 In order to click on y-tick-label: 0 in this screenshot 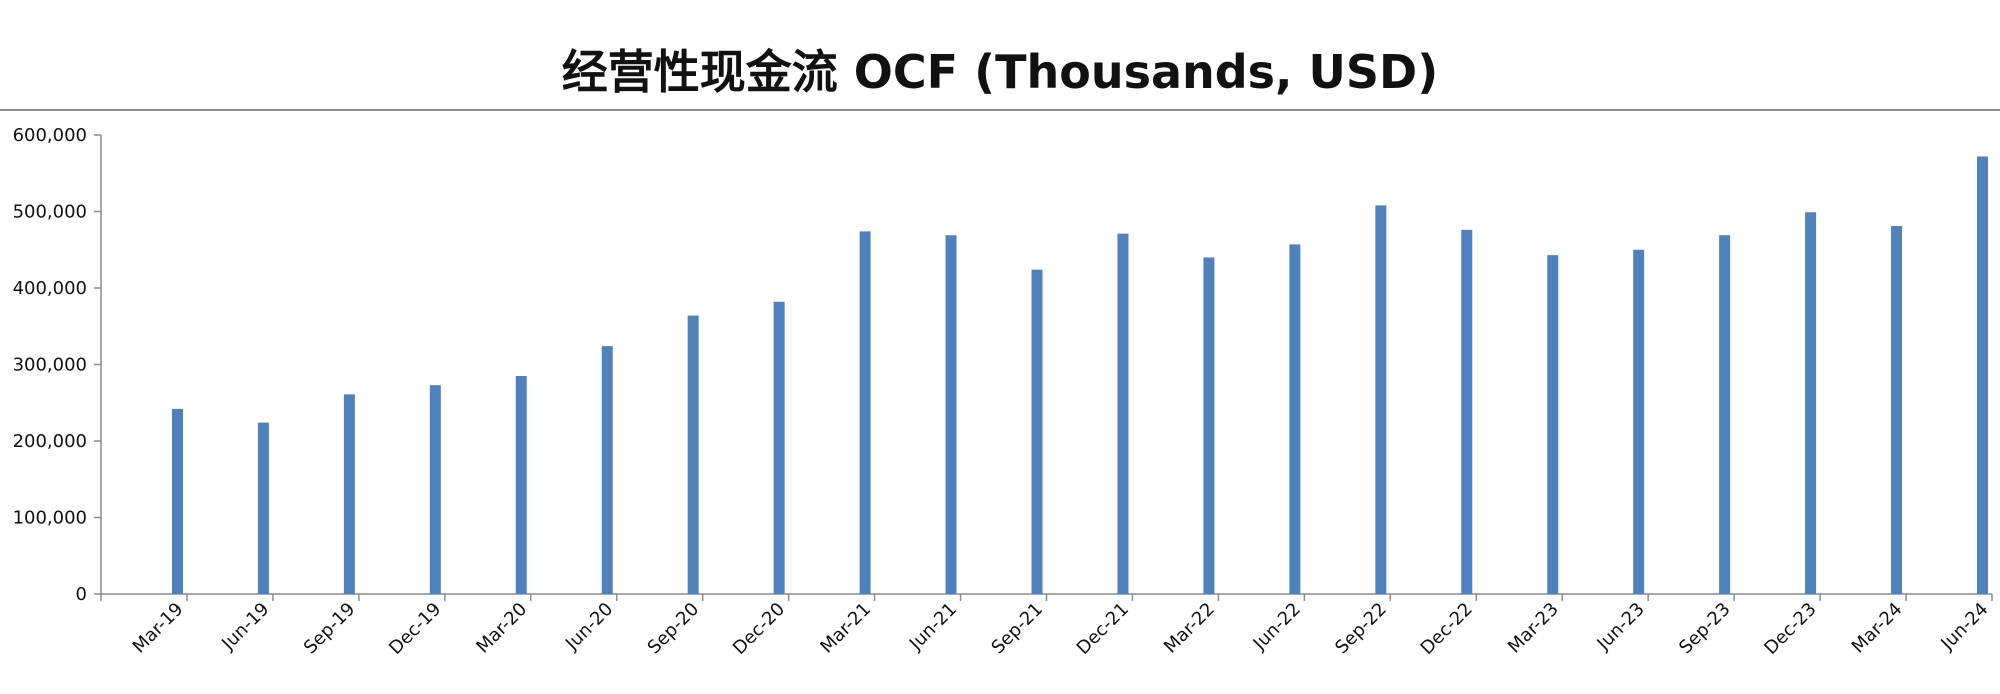, I will do `click(81, 594)`.